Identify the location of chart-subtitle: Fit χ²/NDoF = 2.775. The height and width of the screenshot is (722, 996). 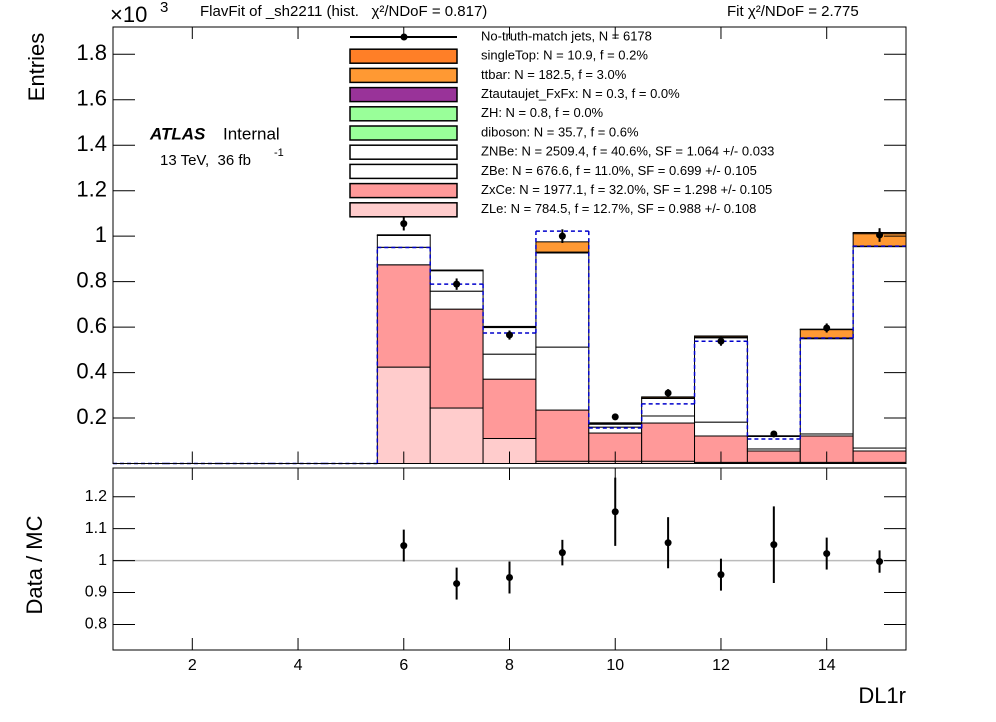
(793, 11).